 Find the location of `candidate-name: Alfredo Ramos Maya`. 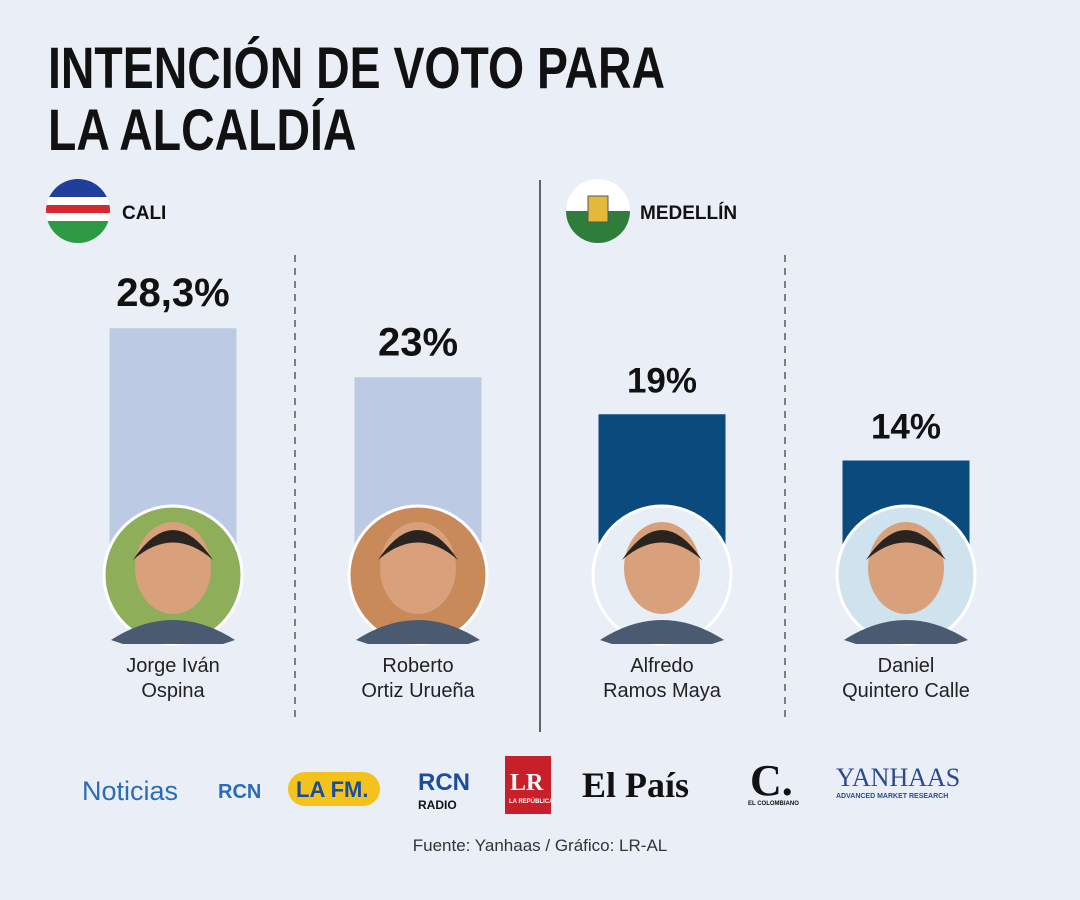

candidate-name: Alfredo Ramos Maya is located at coordinates (662, 678).